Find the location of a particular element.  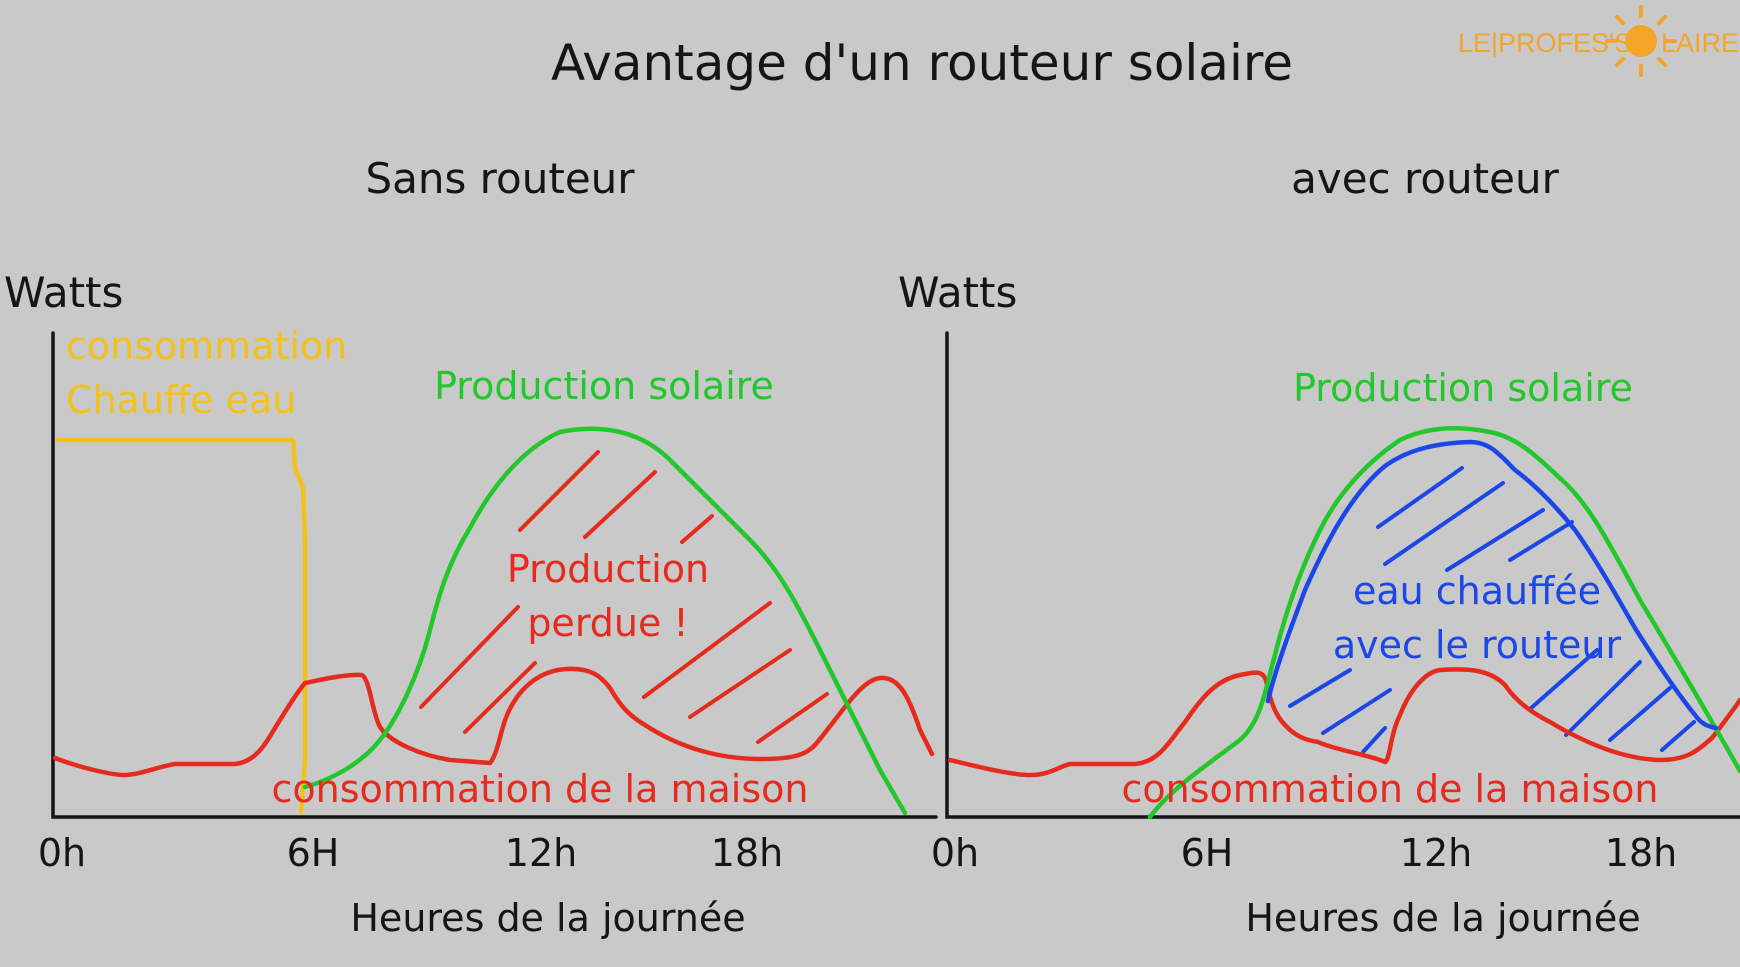

logo-text-right: LAIRE is located at coordinates (1700, 43).